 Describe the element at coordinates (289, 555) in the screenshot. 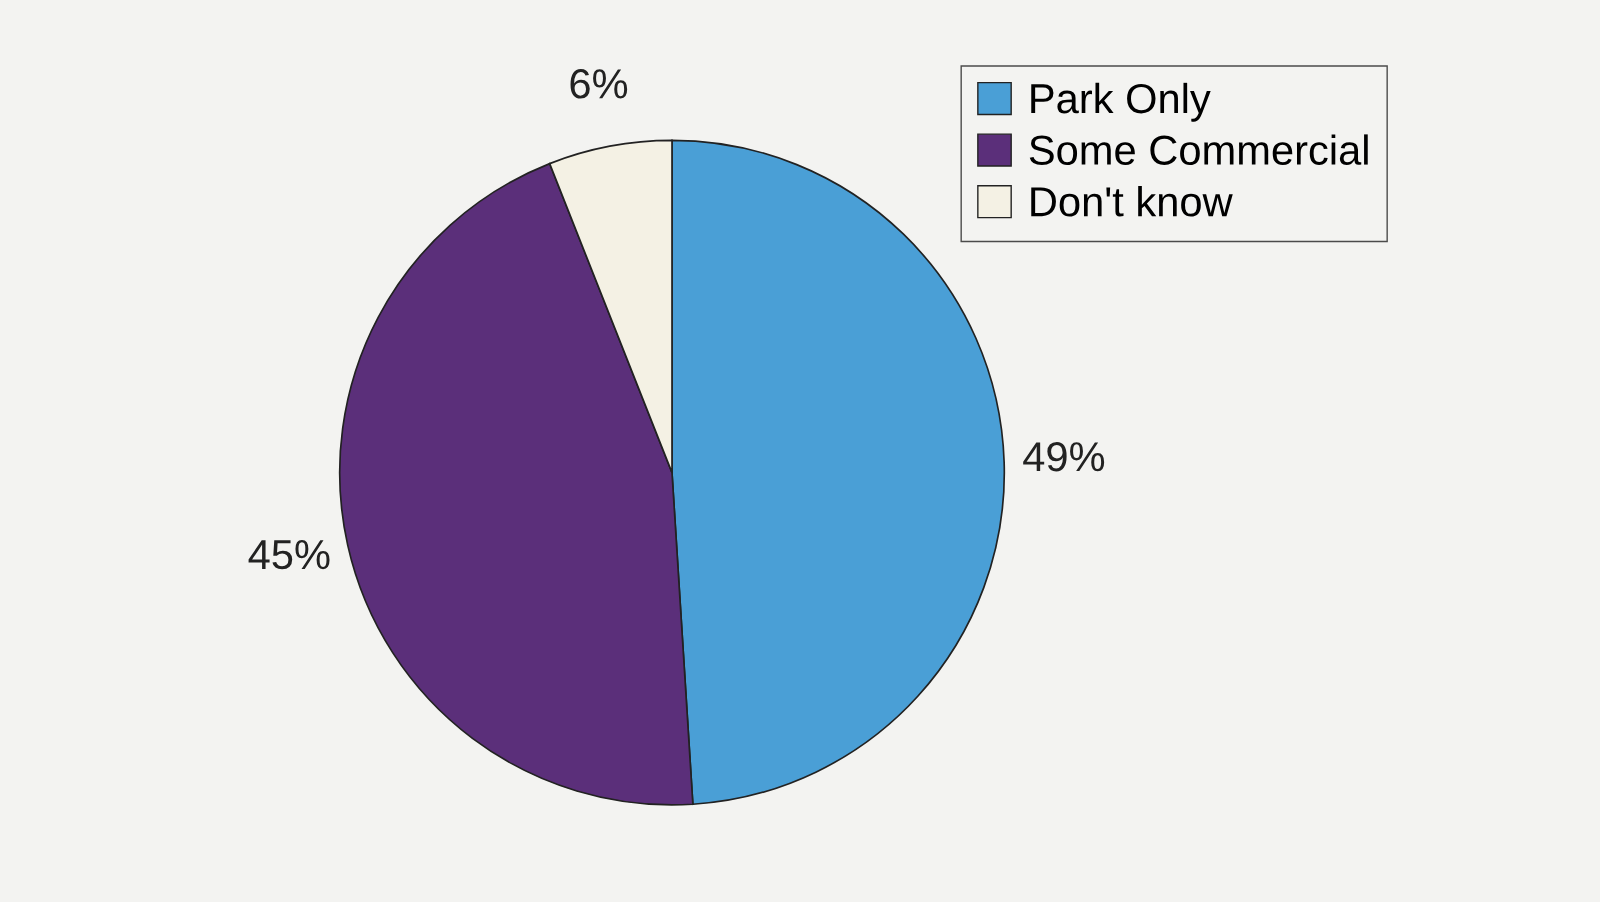

I see `data-label: 45%` at that location.